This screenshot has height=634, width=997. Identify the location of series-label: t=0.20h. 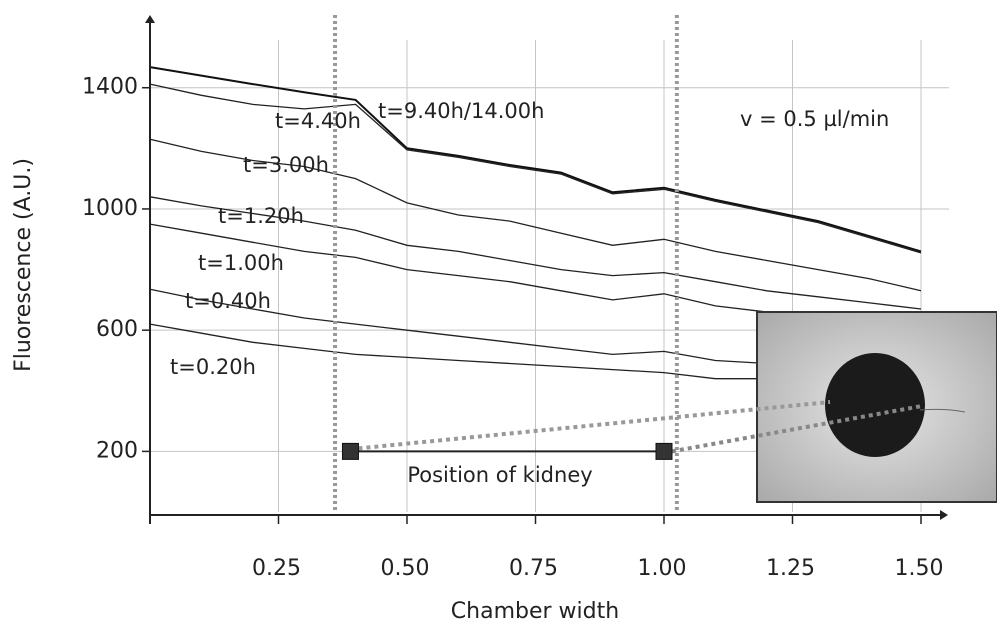
(213, 367).